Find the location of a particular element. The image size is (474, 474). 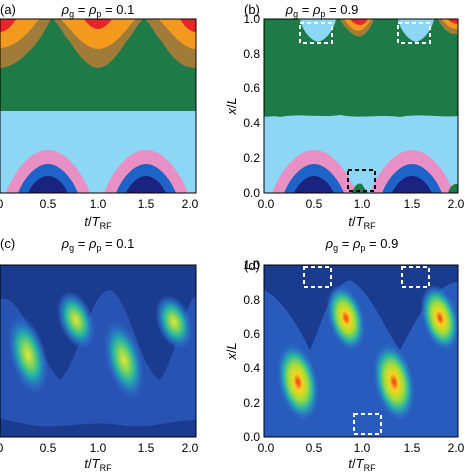

panel-b-xtick-3: 1.5 is located at coordinates (412, 204).